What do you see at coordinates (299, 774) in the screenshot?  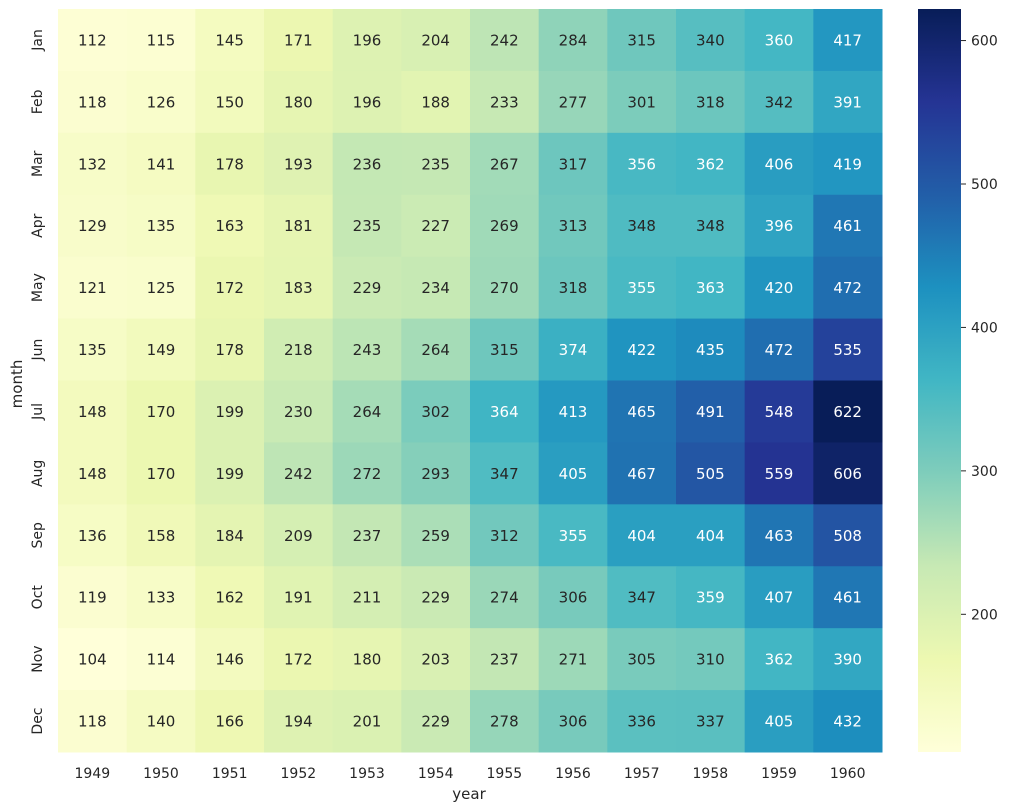 I see `x-tick-label: 1952` at bounding box center [299, 774].